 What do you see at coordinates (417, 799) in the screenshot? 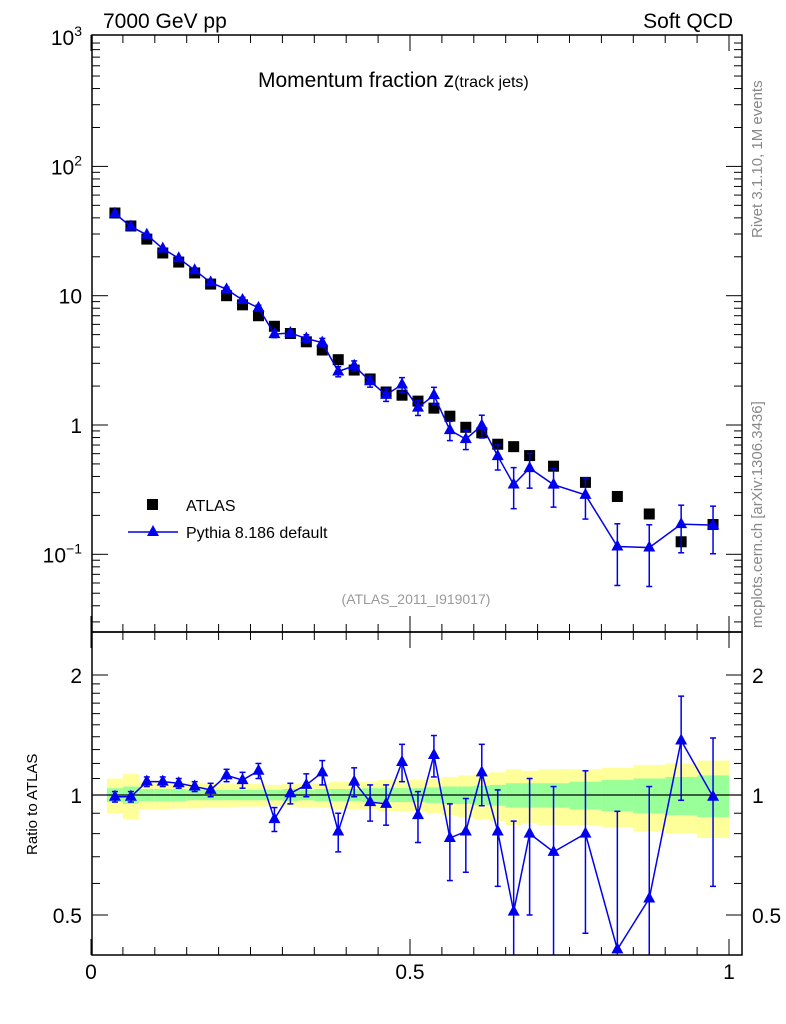
I see `ratio-bands` at bounding box center [417, 799].